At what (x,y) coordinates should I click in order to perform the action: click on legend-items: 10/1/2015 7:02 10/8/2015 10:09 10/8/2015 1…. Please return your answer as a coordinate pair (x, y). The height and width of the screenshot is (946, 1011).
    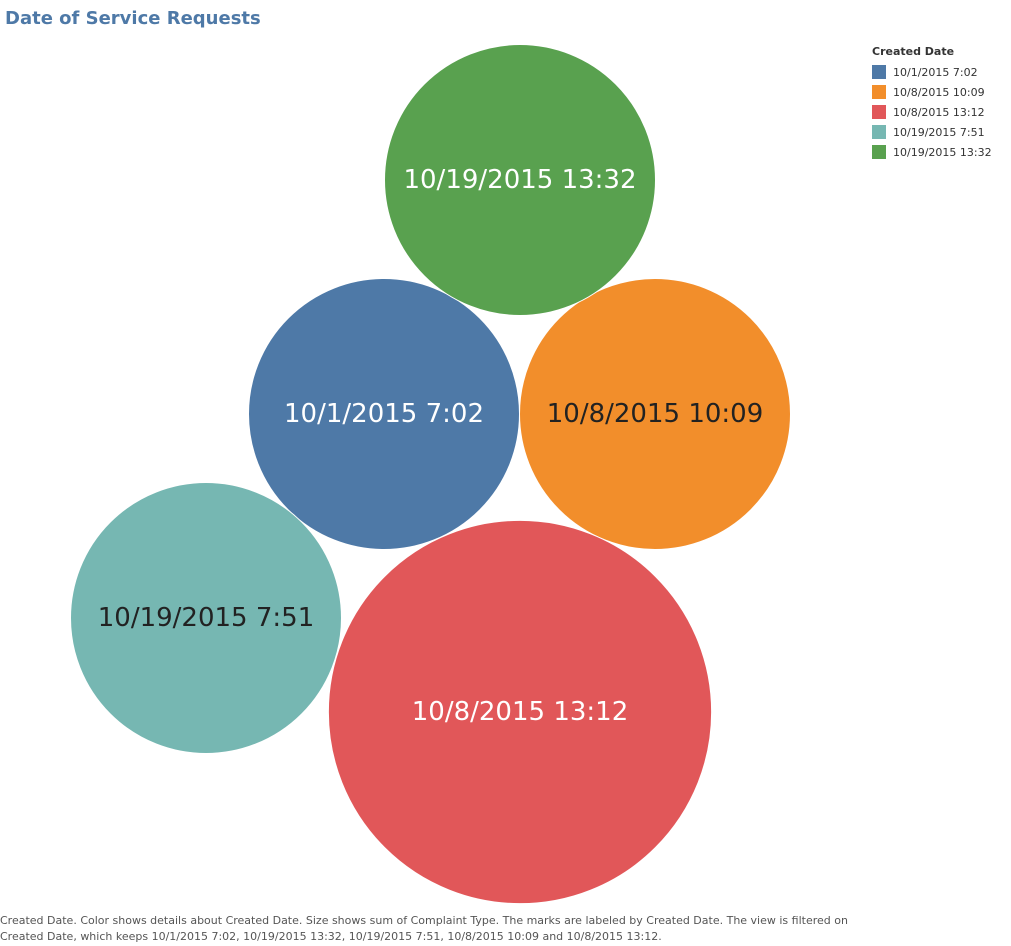
    Looking at the image, I should click on (939, 112).